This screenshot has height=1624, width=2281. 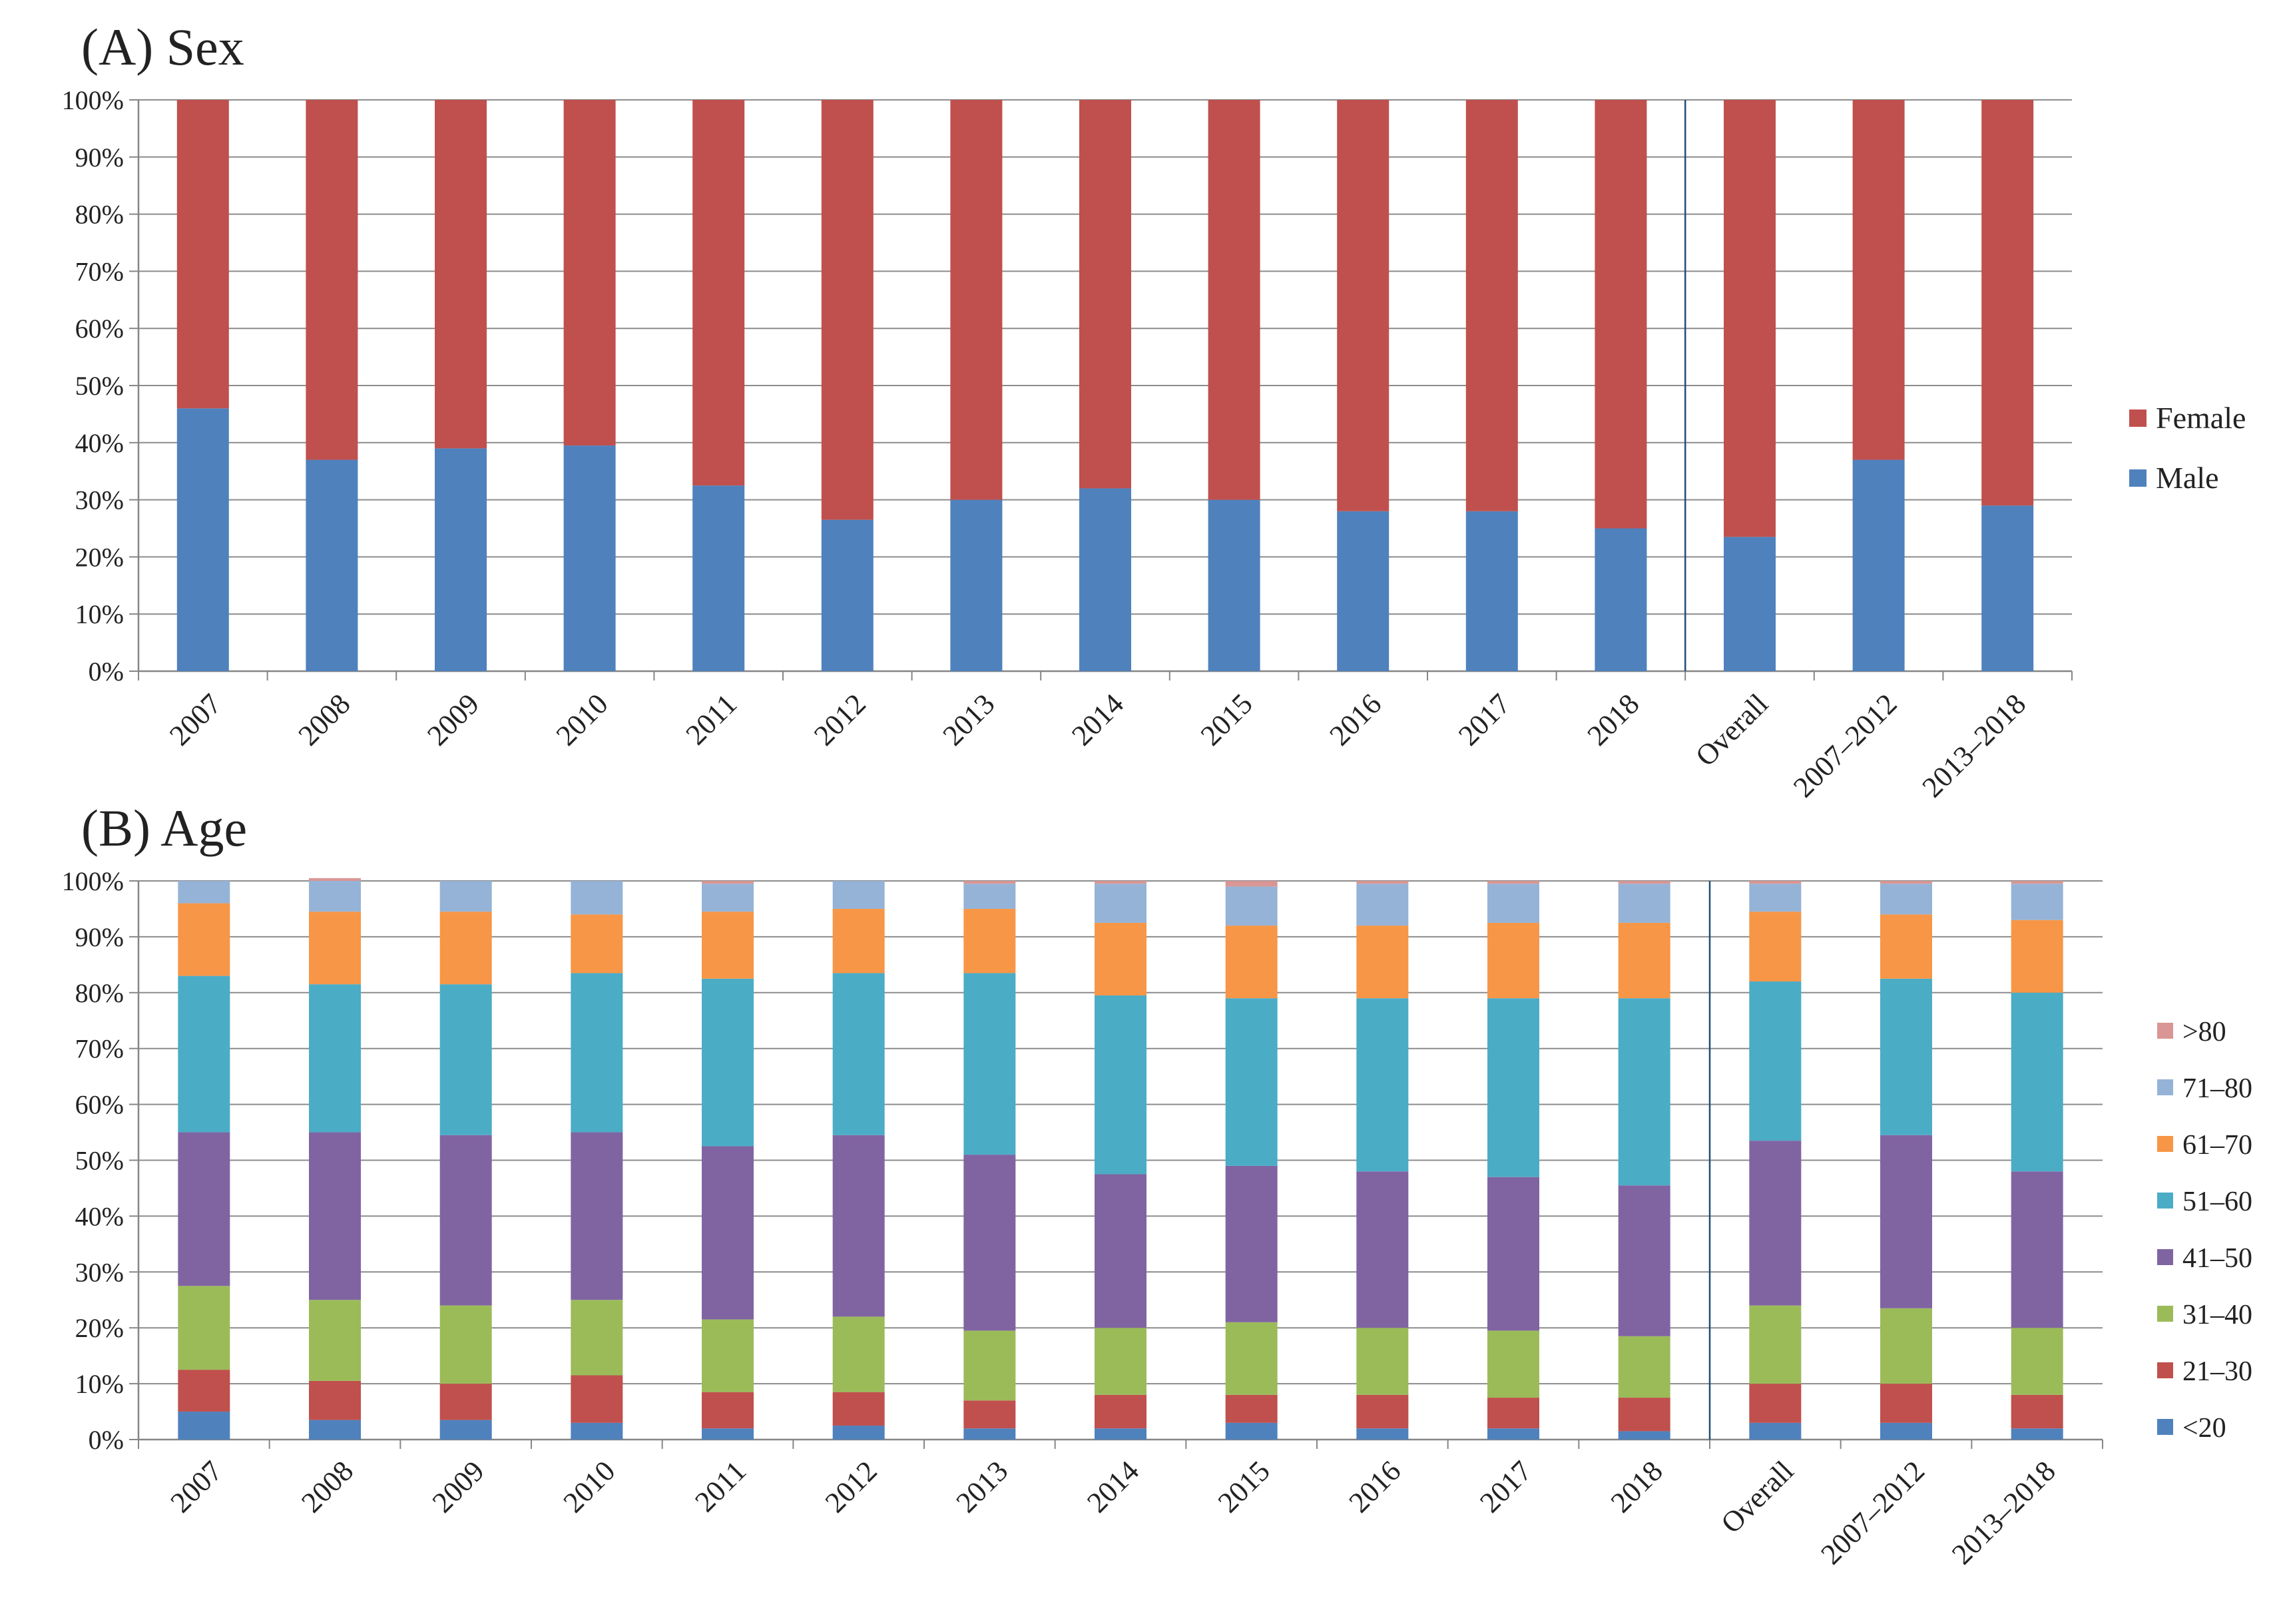 What do you see at coordinates (1644, 882) in the screenshot?
I see `bar-segment-gt80-2018` at bounding box center [1644, 882].